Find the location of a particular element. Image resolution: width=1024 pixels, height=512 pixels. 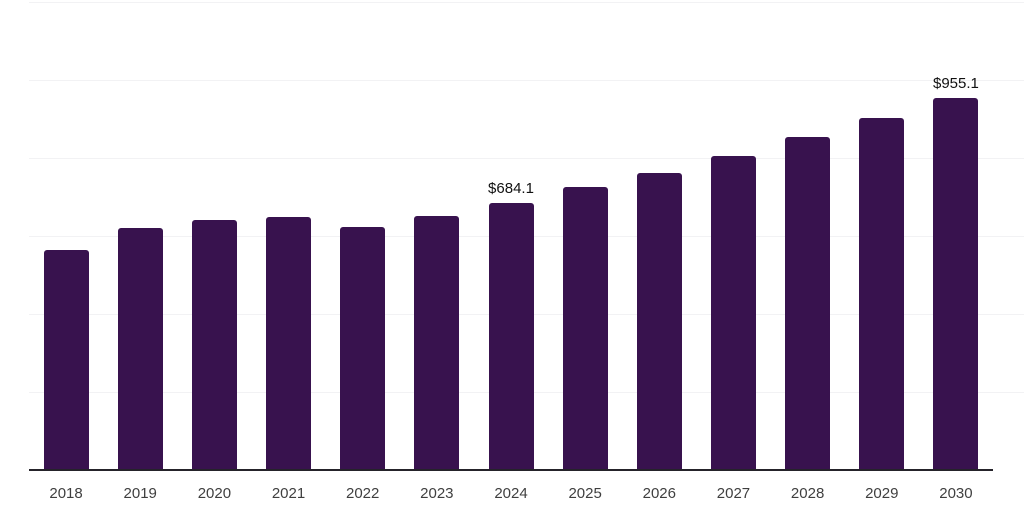

bar-2030 is located at coordinates (956, 283).